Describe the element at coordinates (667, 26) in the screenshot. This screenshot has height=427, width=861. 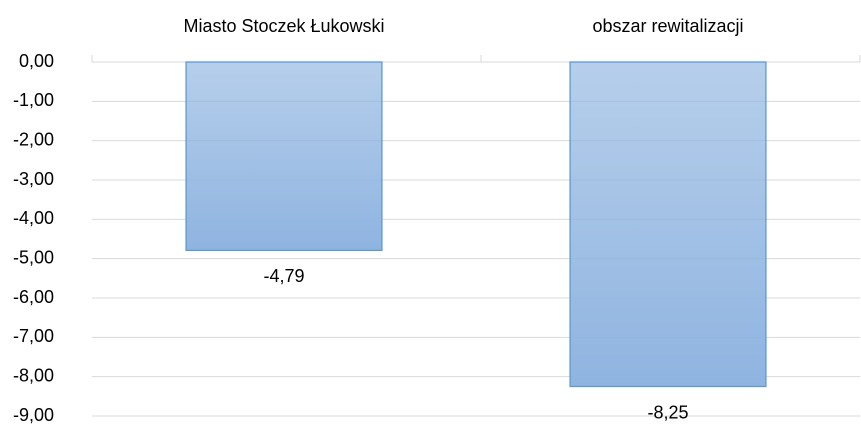
I see `x-tick-label: obszar rewitalizacji` at that location.